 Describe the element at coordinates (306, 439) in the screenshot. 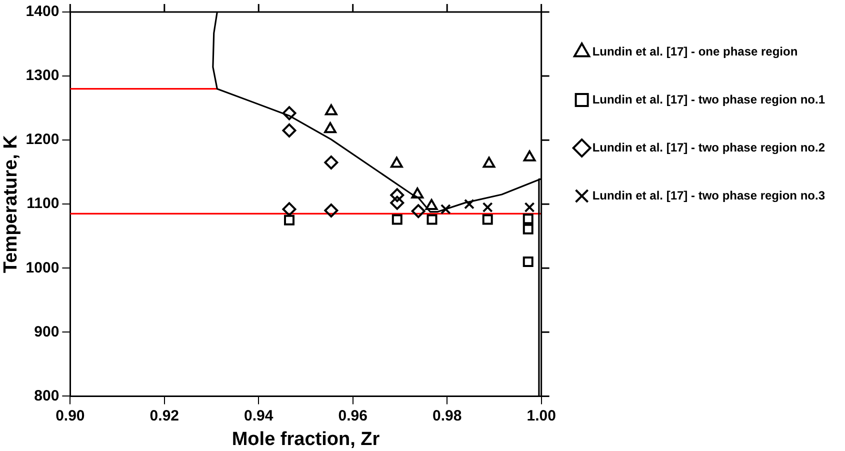

I see `x-axis-title: Mole fraction, Zr` at that location.